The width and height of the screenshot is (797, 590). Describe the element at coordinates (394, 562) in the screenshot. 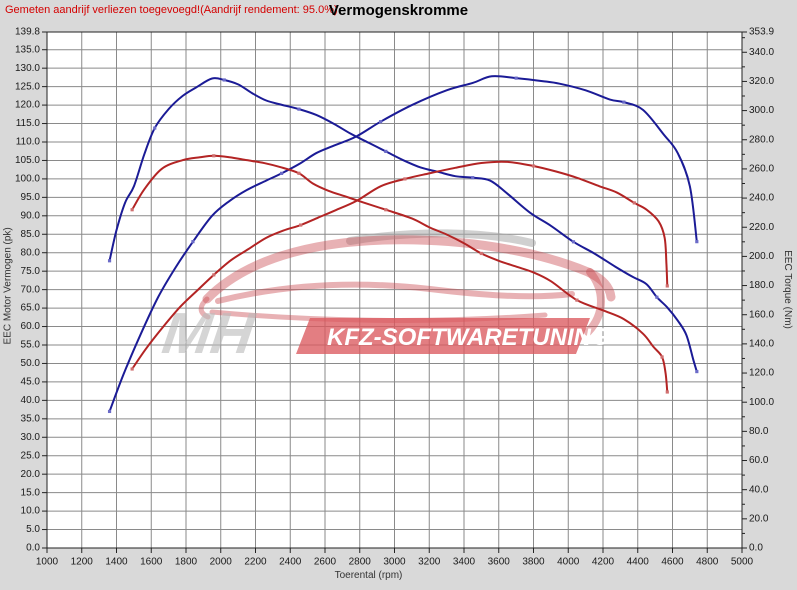

I see `tick-label: 3000` at that location.